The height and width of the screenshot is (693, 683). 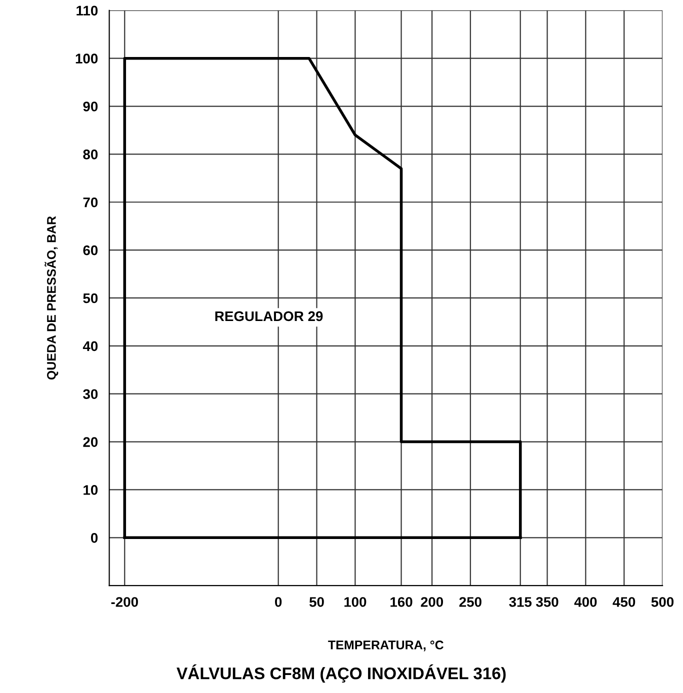 I want to click on x-tick-label: -200, so click(x=124, y=602).